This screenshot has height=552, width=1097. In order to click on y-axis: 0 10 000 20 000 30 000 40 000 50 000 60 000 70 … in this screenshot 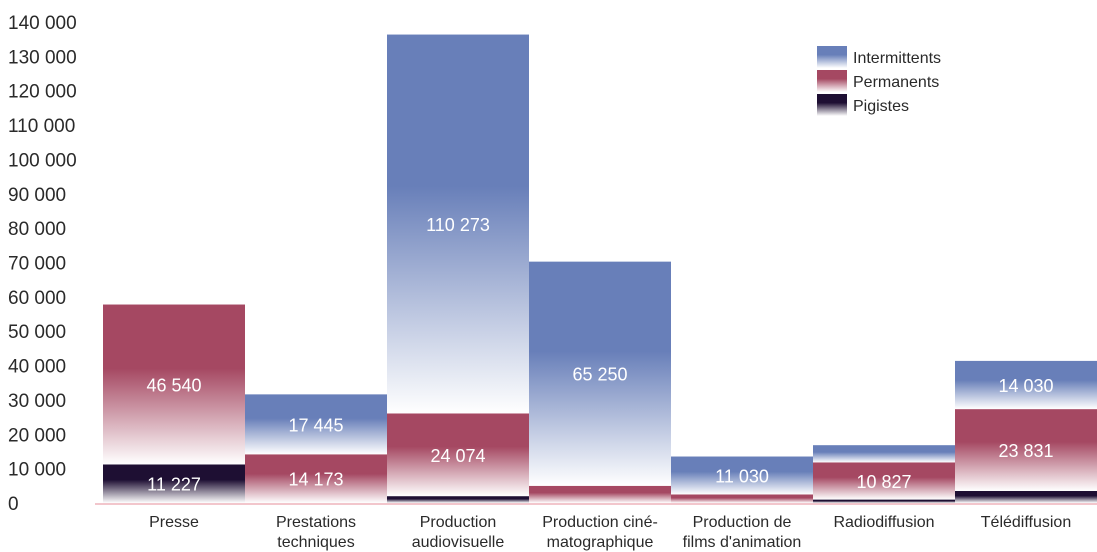, I will do `click(42, 264)`.